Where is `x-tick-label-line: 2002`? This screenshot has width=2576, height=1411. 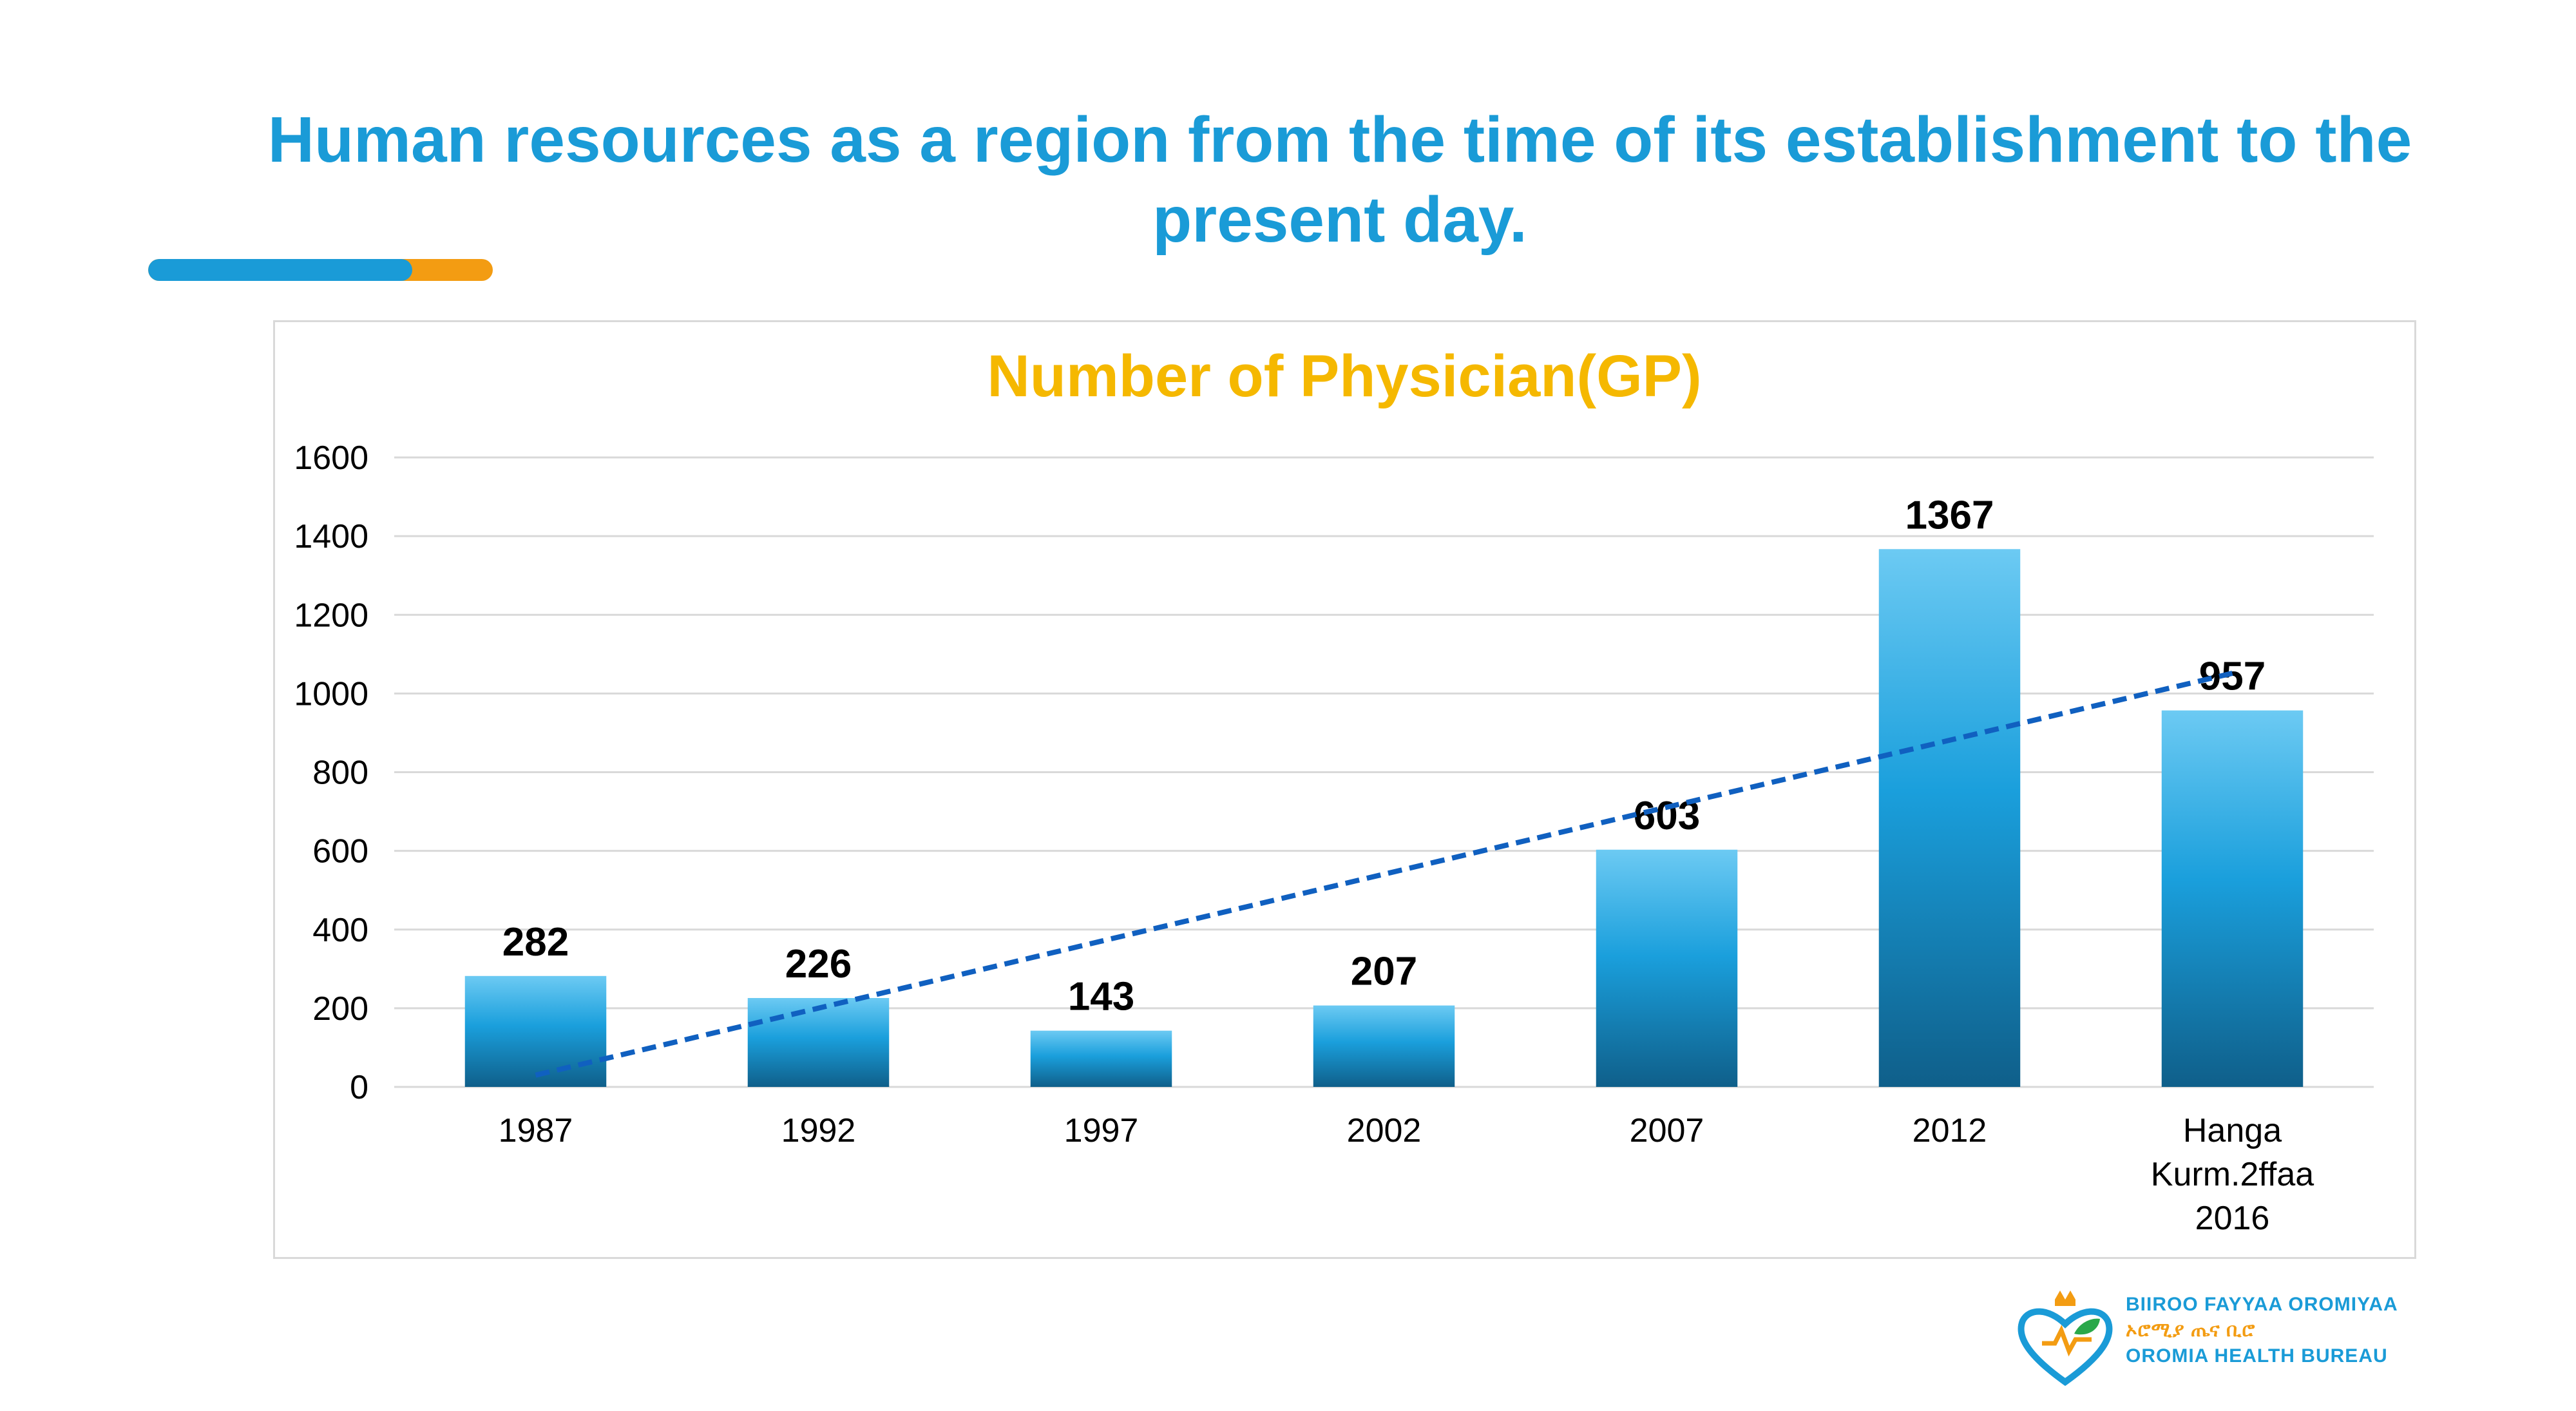 x-tick-label-line: 2002 is located at coordinates (1384, 1130).